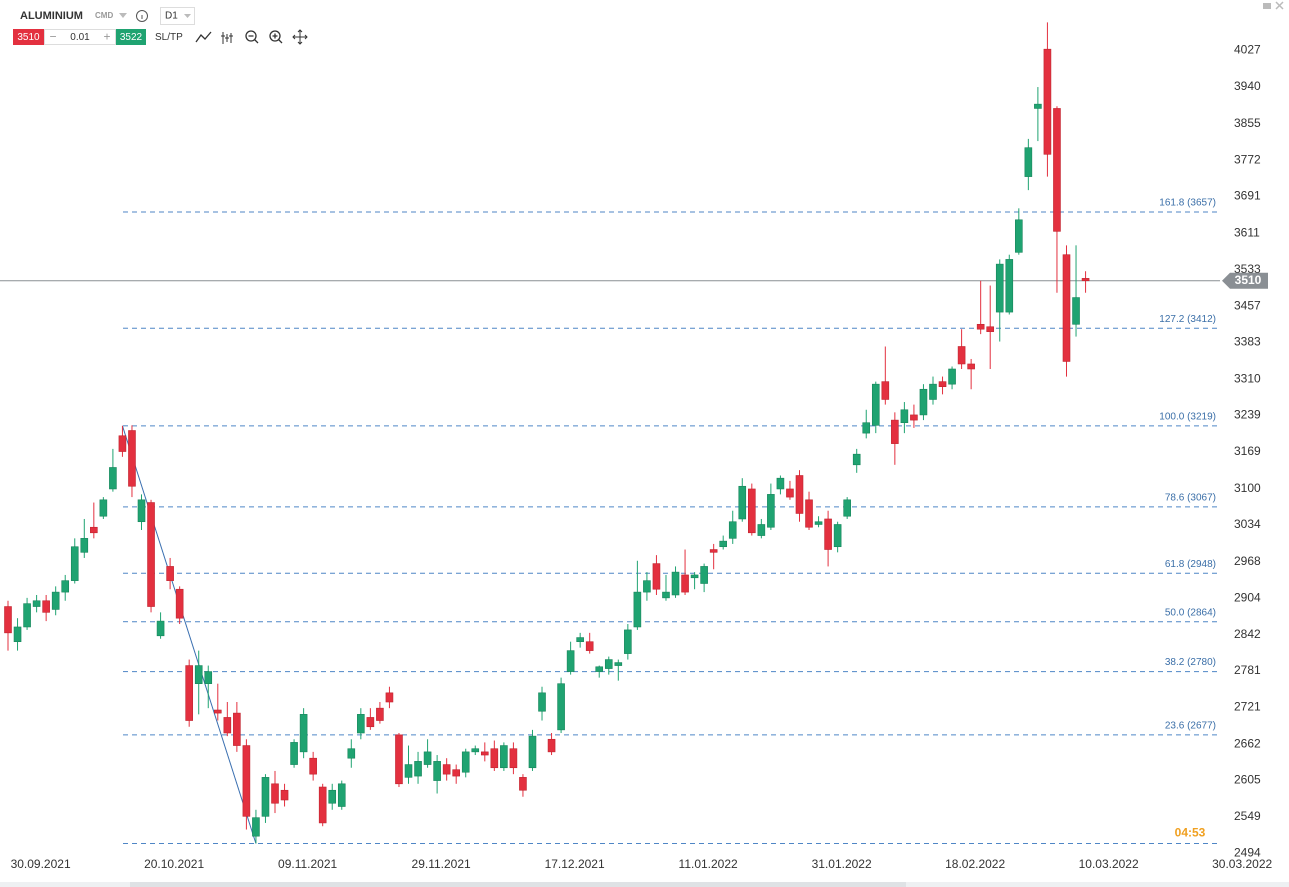  Describe the element at coordinates (1247, 196) in the screenshot. I see `y-tick-label: 3691` at that location.